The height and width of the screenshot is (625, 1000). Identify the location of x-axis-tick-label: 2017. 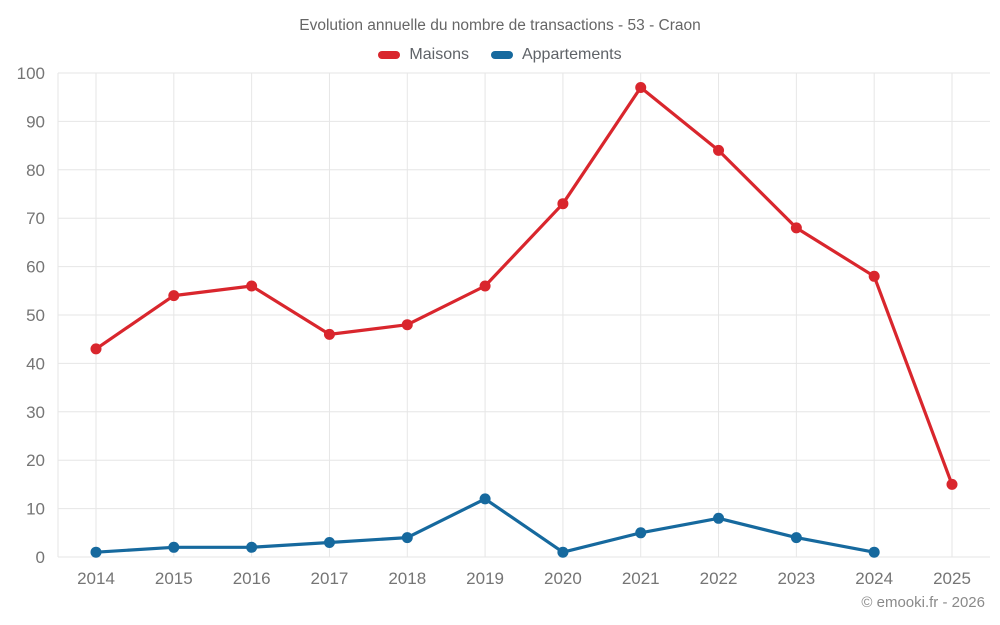
(330, 578).